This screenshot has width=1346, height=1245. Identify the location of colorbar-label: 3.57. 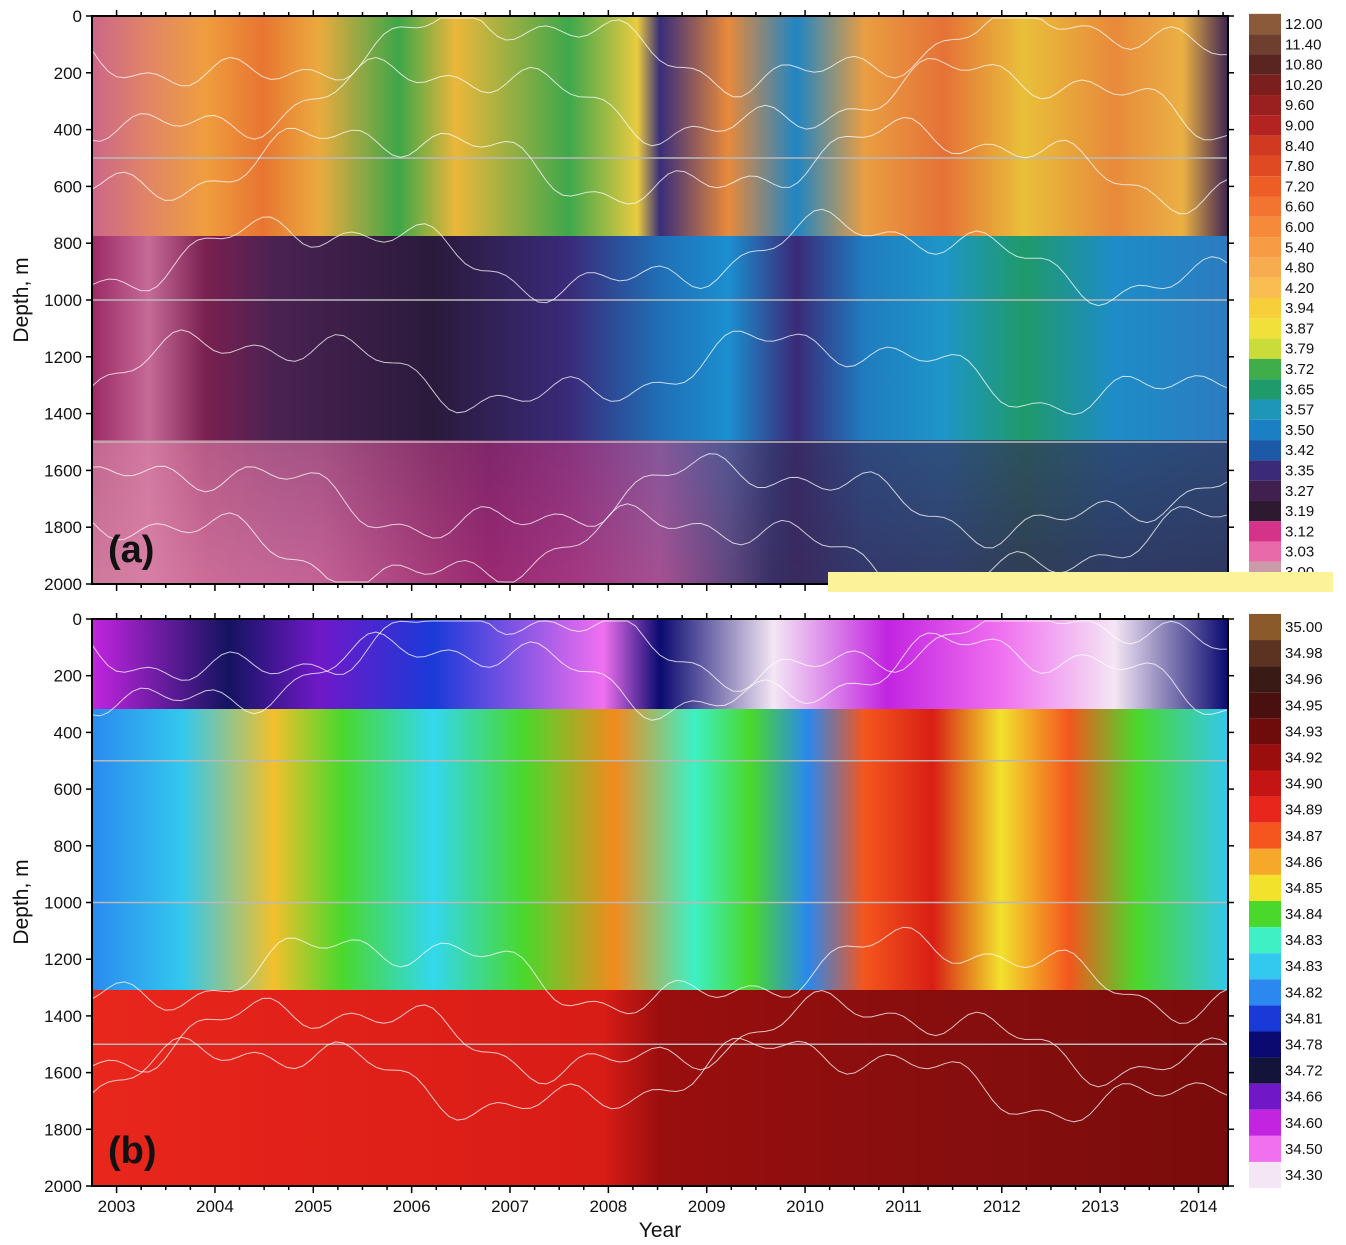
(1299, 410).